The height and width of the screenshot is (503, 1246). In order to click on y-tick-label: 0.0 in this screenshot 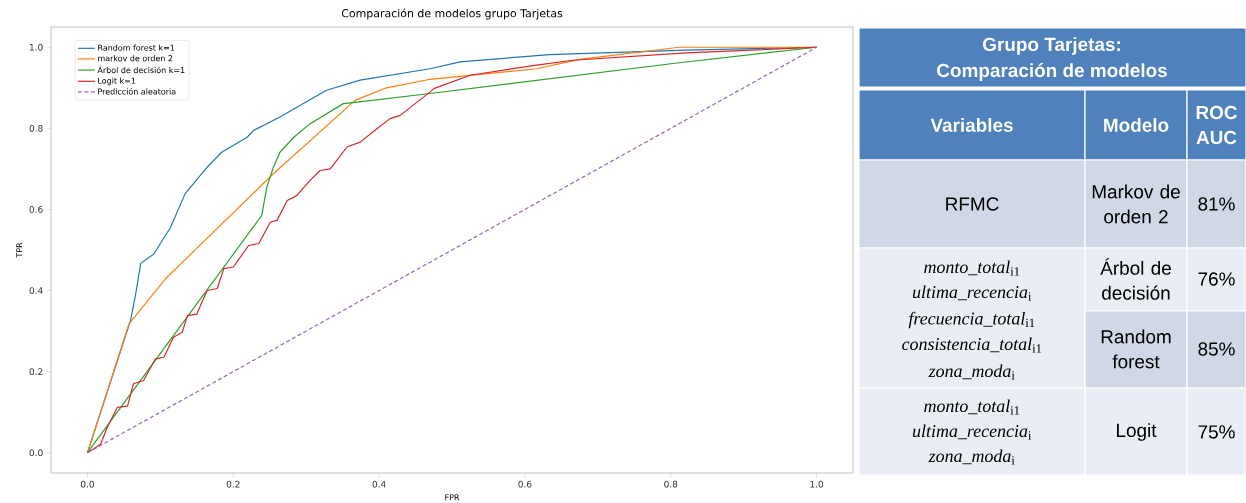, I will do `click(36, 453)`.